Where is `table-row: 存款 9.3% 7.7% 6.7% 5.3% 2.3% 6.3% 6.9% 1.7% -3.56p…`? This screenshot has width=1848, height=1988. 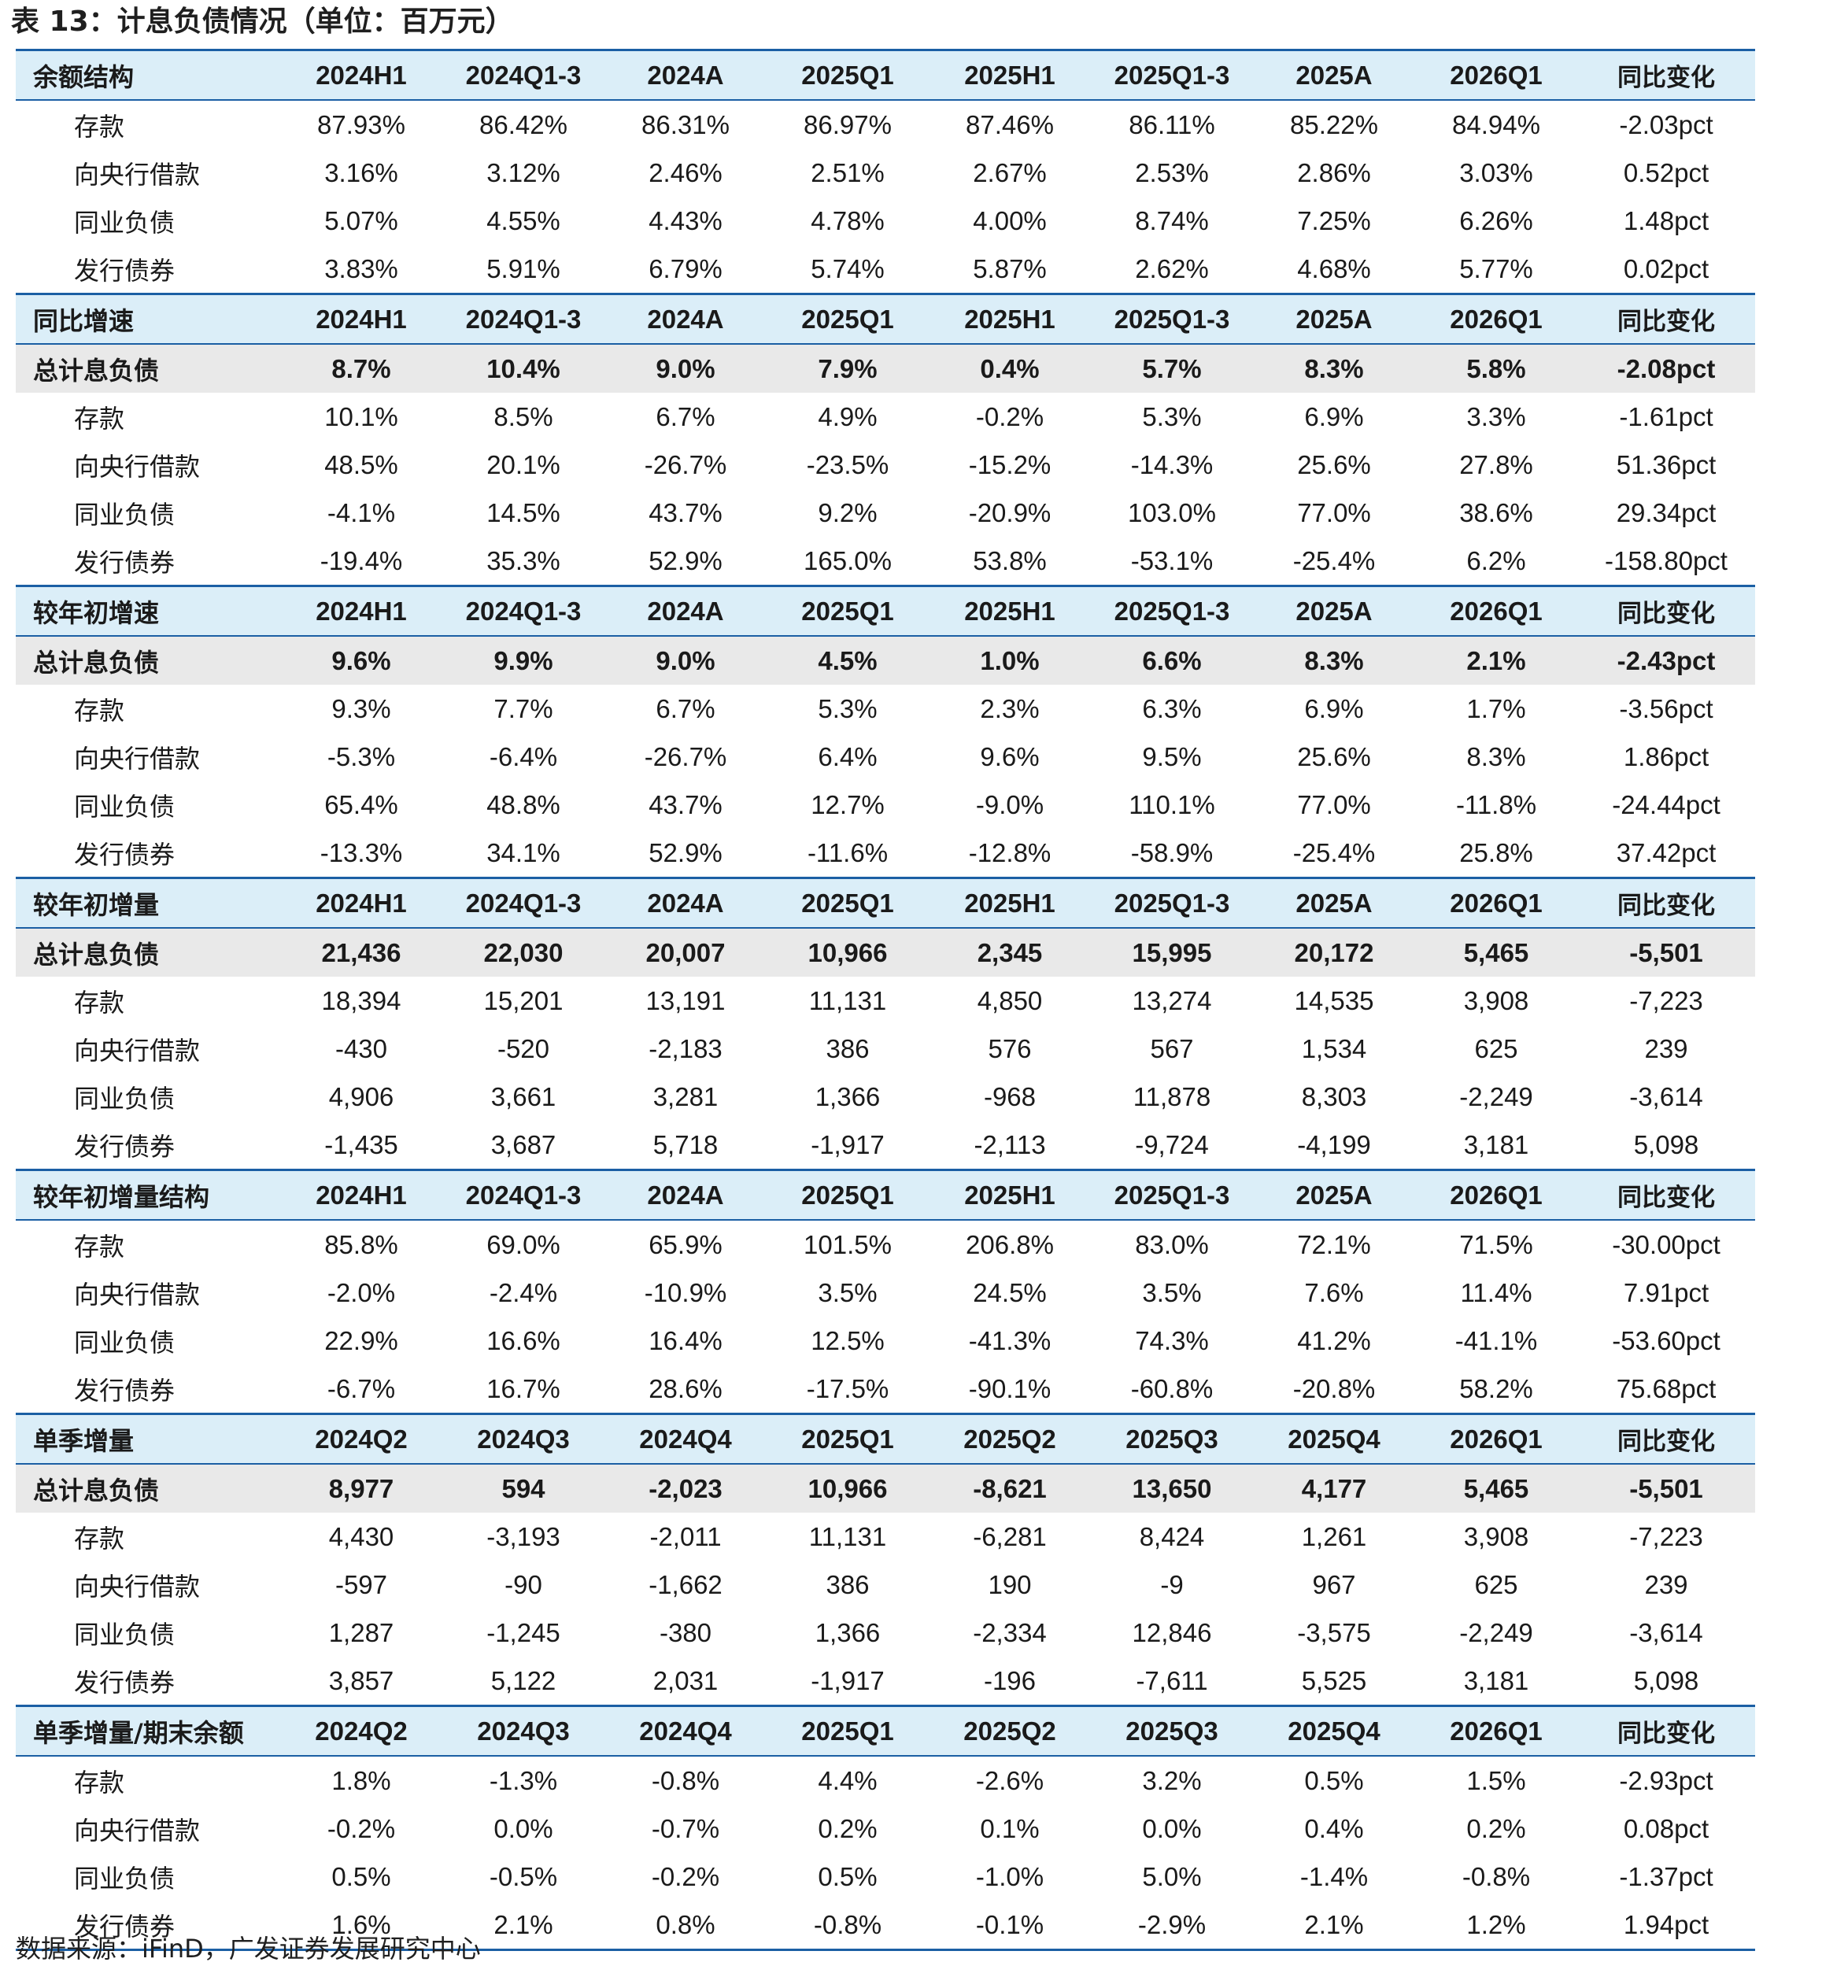 table-row: 存款 9.3% 7.7% 6.7% 5.3% 2.3% 6.3% 6.9% 1.7% -3.56p… is located at coordinates (886, 709).